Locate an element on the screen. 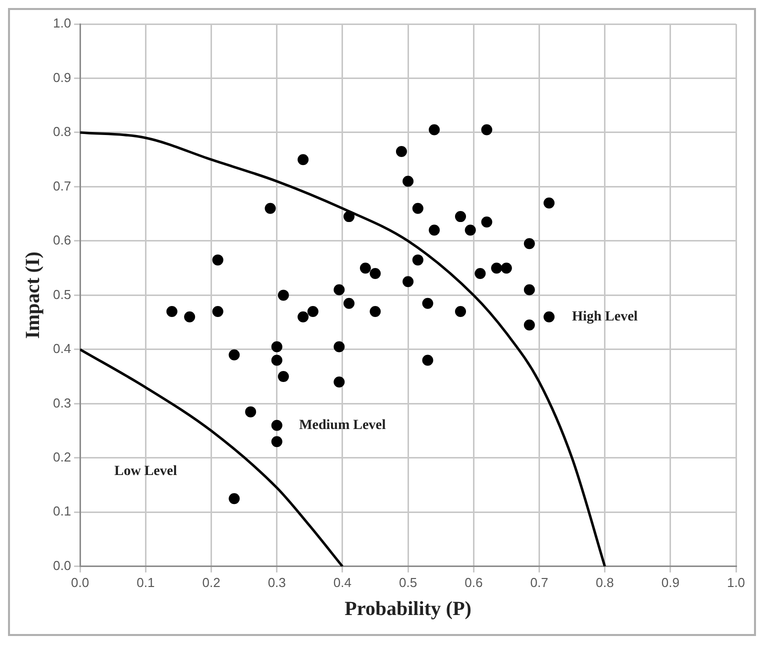 Image resolution: width=768 pixels, height=648 pixels. x-axis-title: Probability (P) is located at coordinates (408, 609).